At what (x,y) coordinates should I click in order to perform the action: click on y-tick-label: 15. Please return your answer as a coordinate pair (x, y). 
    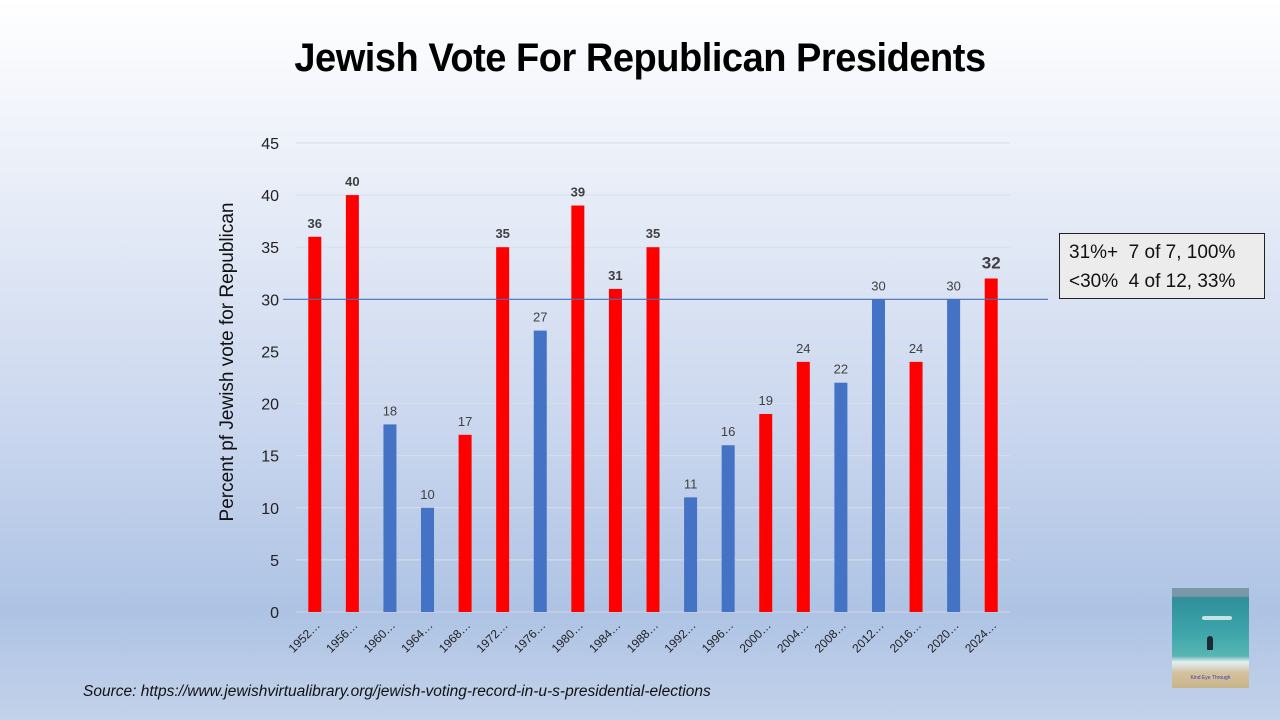
    Looking at the image, I should click on (270, 457).